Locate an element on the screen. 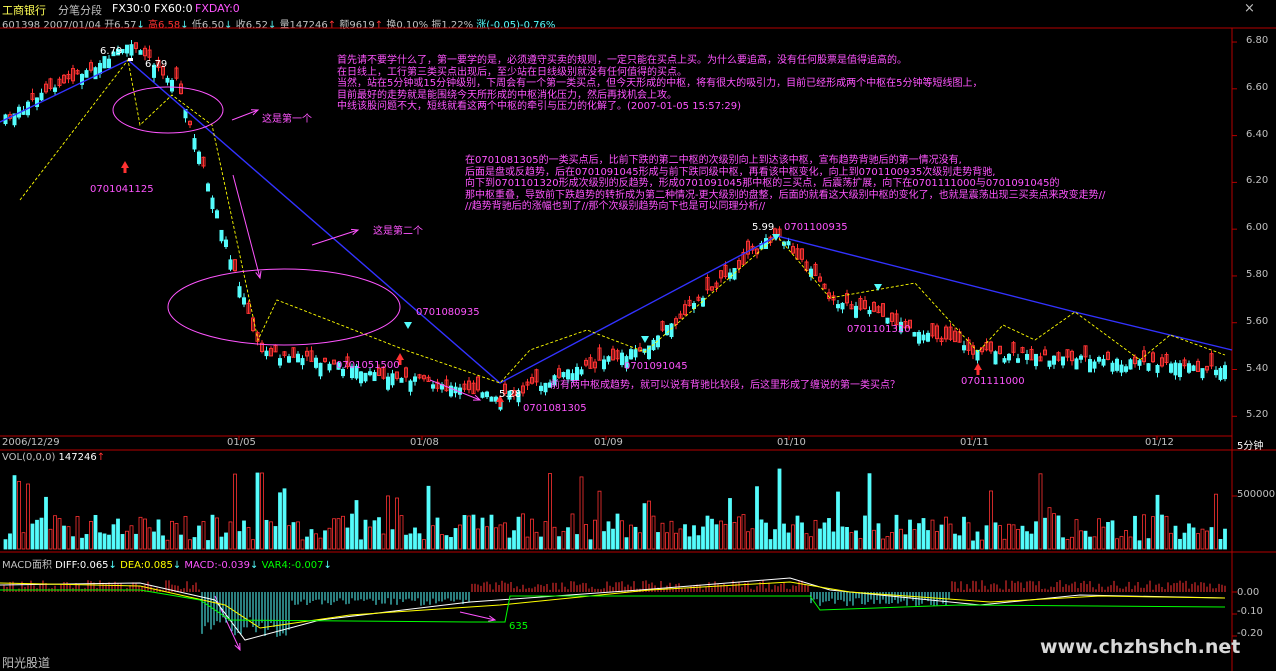 The image size is (1276, 671). low-value: 低6.50 is located at coordinates (208, 25).